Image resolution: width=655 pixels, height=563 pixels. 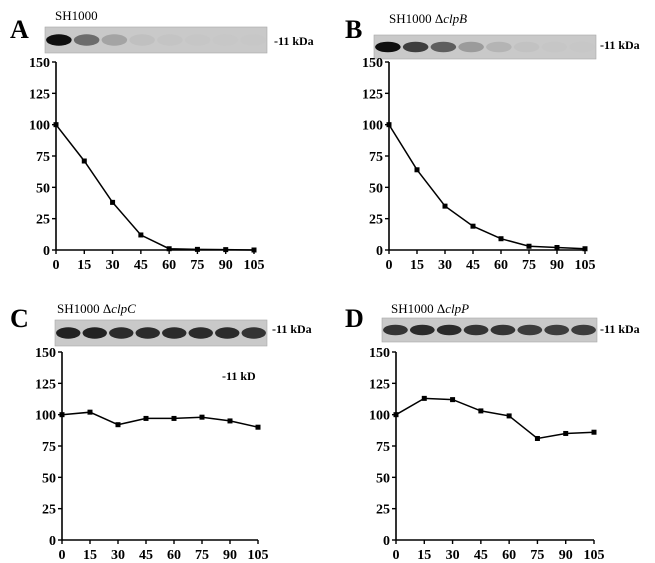 I want to click on strain-label: SH1000 ΔclpP, so click(x=430, y=308).